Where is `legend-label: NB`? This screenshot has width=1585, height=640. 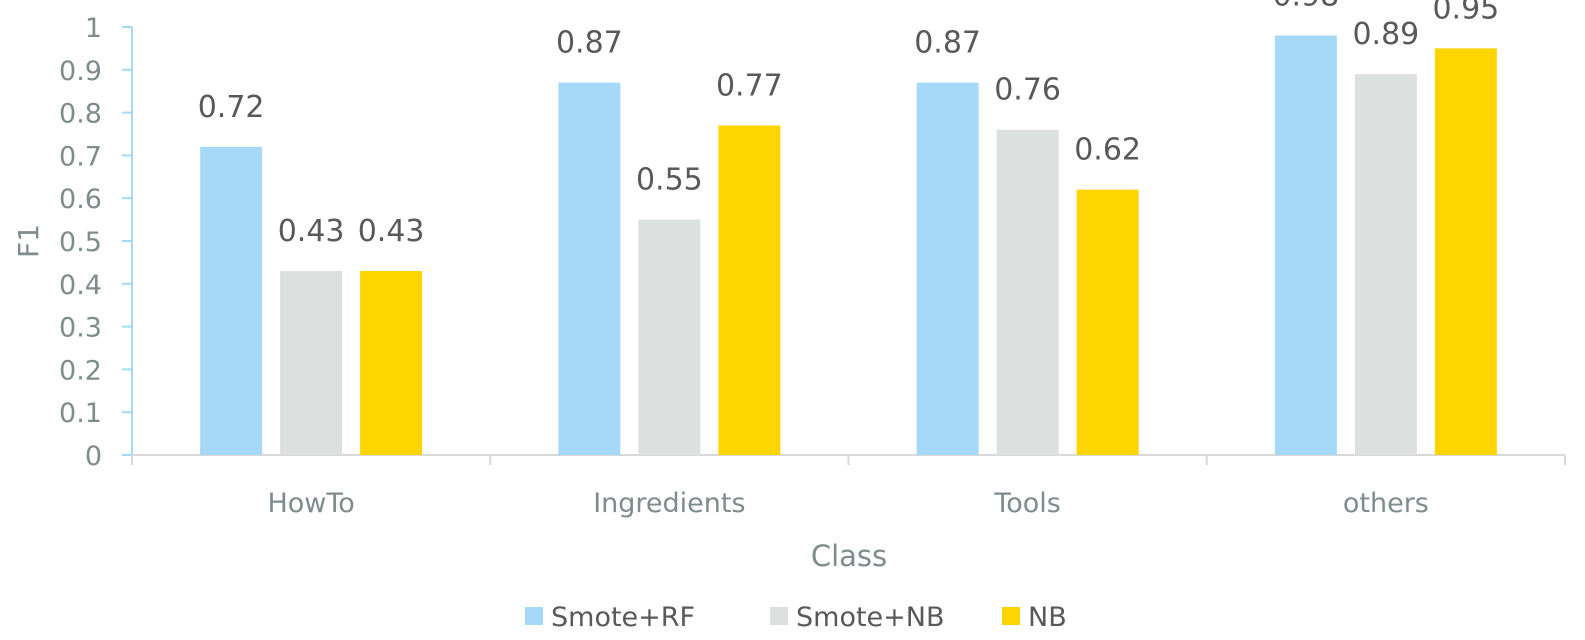
legend-label: NB is located at coordinates (1047, 617).